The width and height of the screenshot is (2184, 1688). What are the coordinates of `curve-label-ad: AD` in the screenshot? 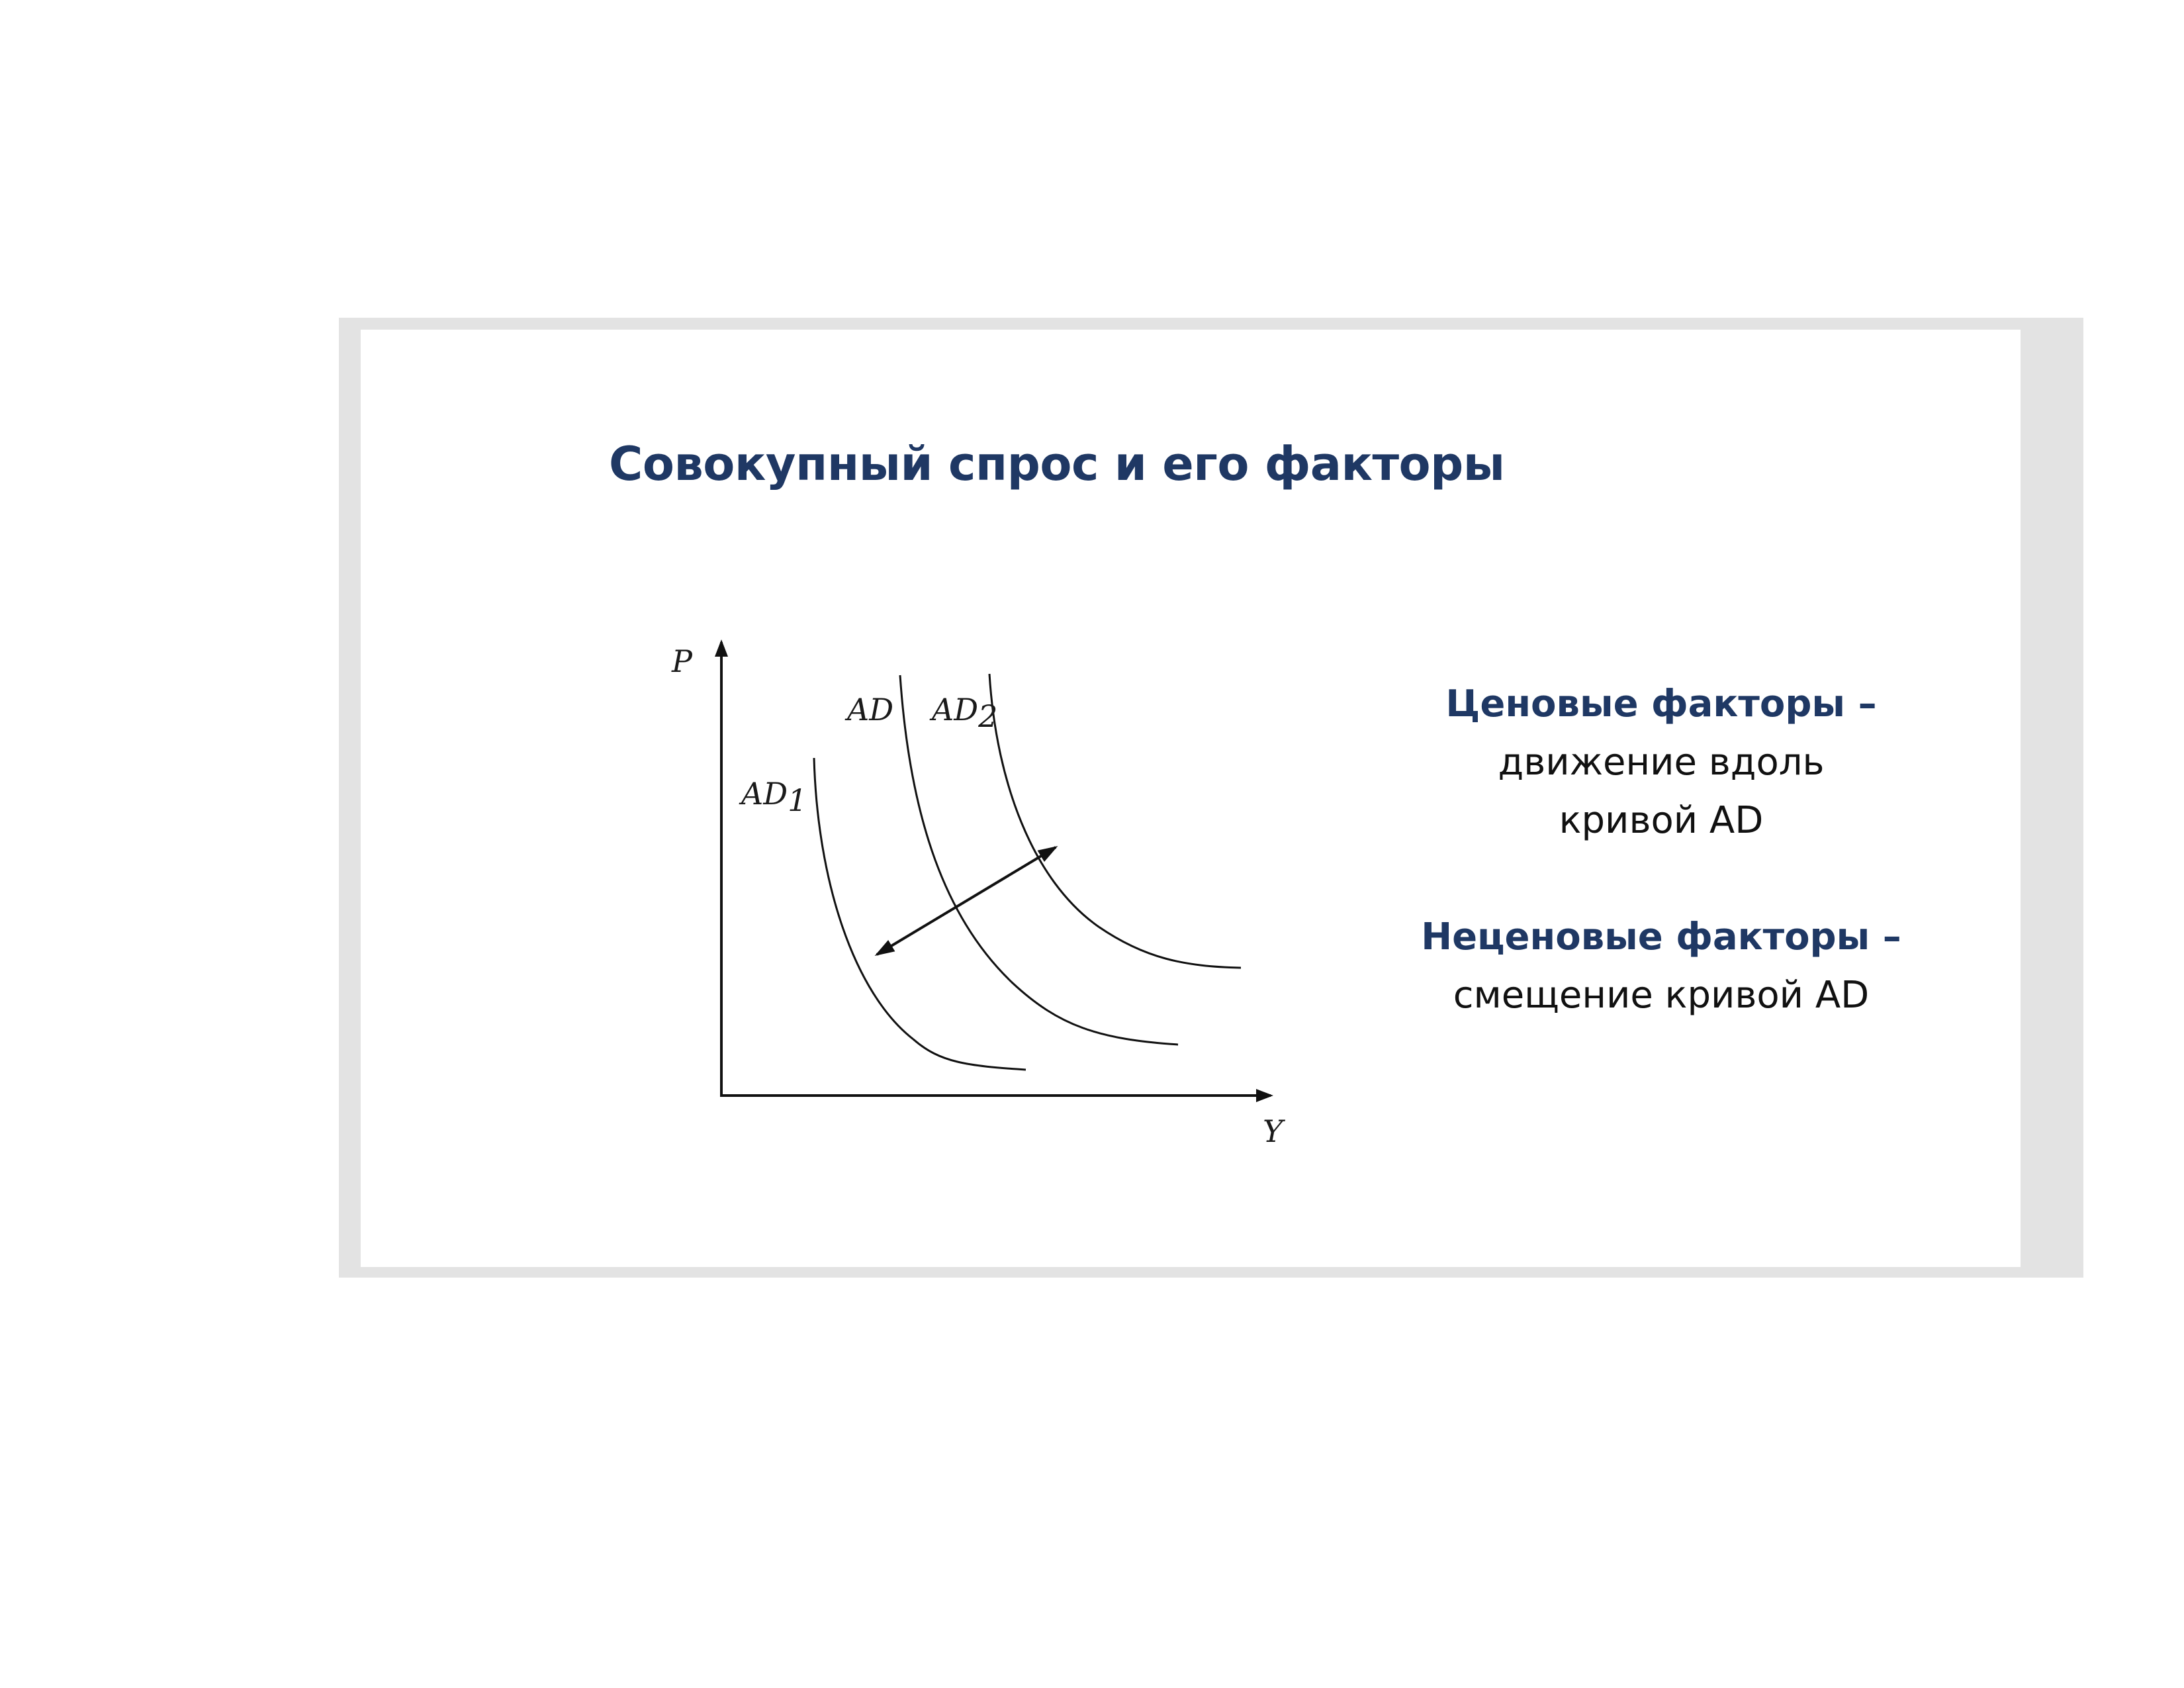 It's located at (869, 709).